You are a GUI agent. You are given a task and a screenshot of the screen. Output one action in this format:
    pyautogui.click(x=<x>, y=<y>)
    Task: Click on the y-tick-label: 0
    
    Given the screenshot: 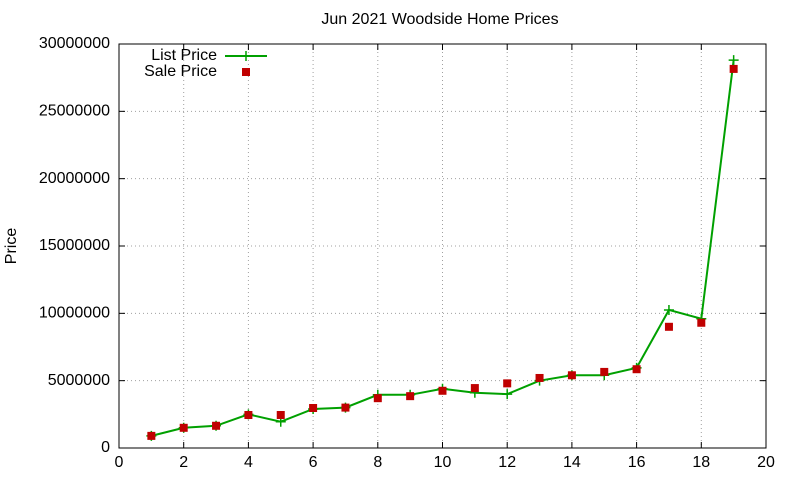 What is the action you would take?
    pyautogui.click(x=105, y=447)
    